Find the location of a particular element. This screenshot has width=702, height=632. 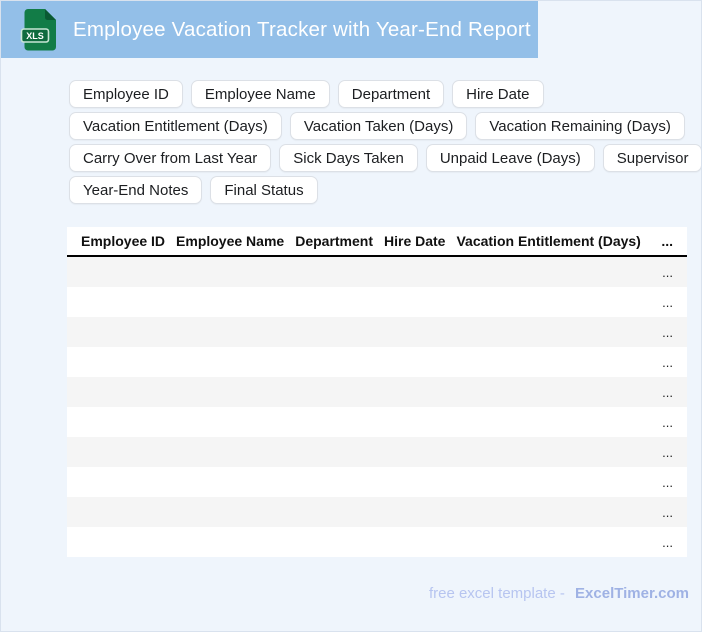

chip-vacation-taken: Vacation Taken (Days) is located at coordinates (378, 126).